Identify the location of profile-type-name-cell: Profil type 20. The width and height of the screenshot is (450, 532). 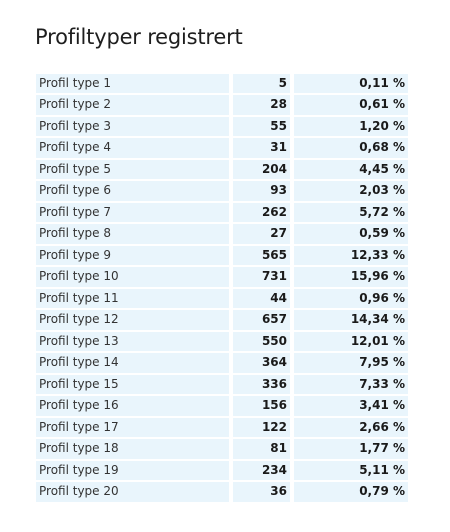
(132, 492).